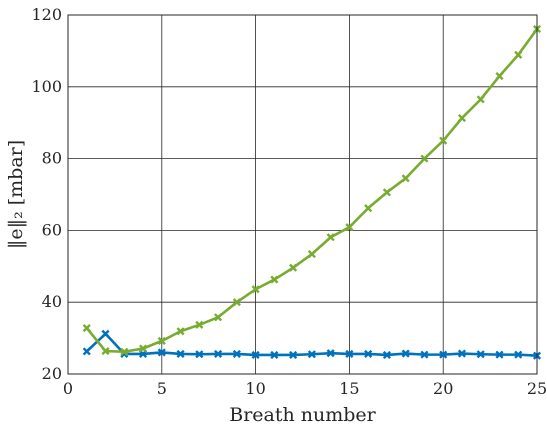 This screenshot has height=428, width=547. What do you see at coordinates (16, 194) in the screenshot?
I see `y-axis-label: ‖e‖₂ [mbar]` at bounding box center [16, 194].